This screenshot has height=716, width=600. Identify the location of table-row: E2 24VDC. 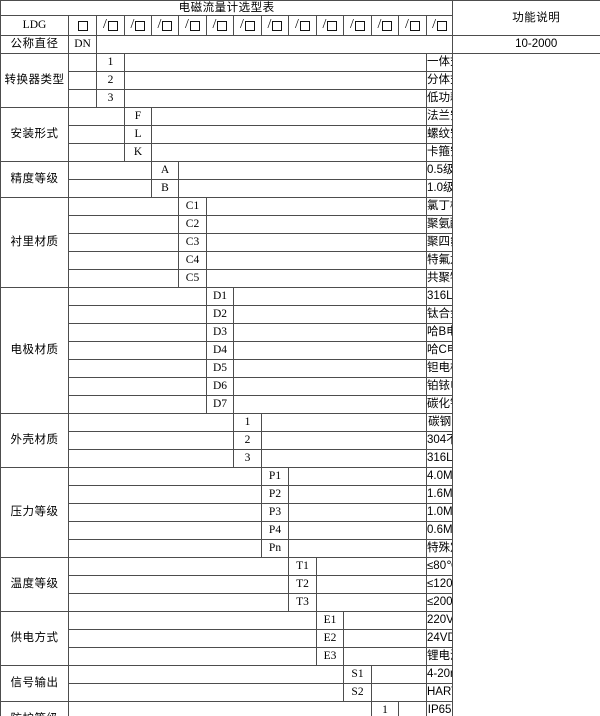
(300, 638).